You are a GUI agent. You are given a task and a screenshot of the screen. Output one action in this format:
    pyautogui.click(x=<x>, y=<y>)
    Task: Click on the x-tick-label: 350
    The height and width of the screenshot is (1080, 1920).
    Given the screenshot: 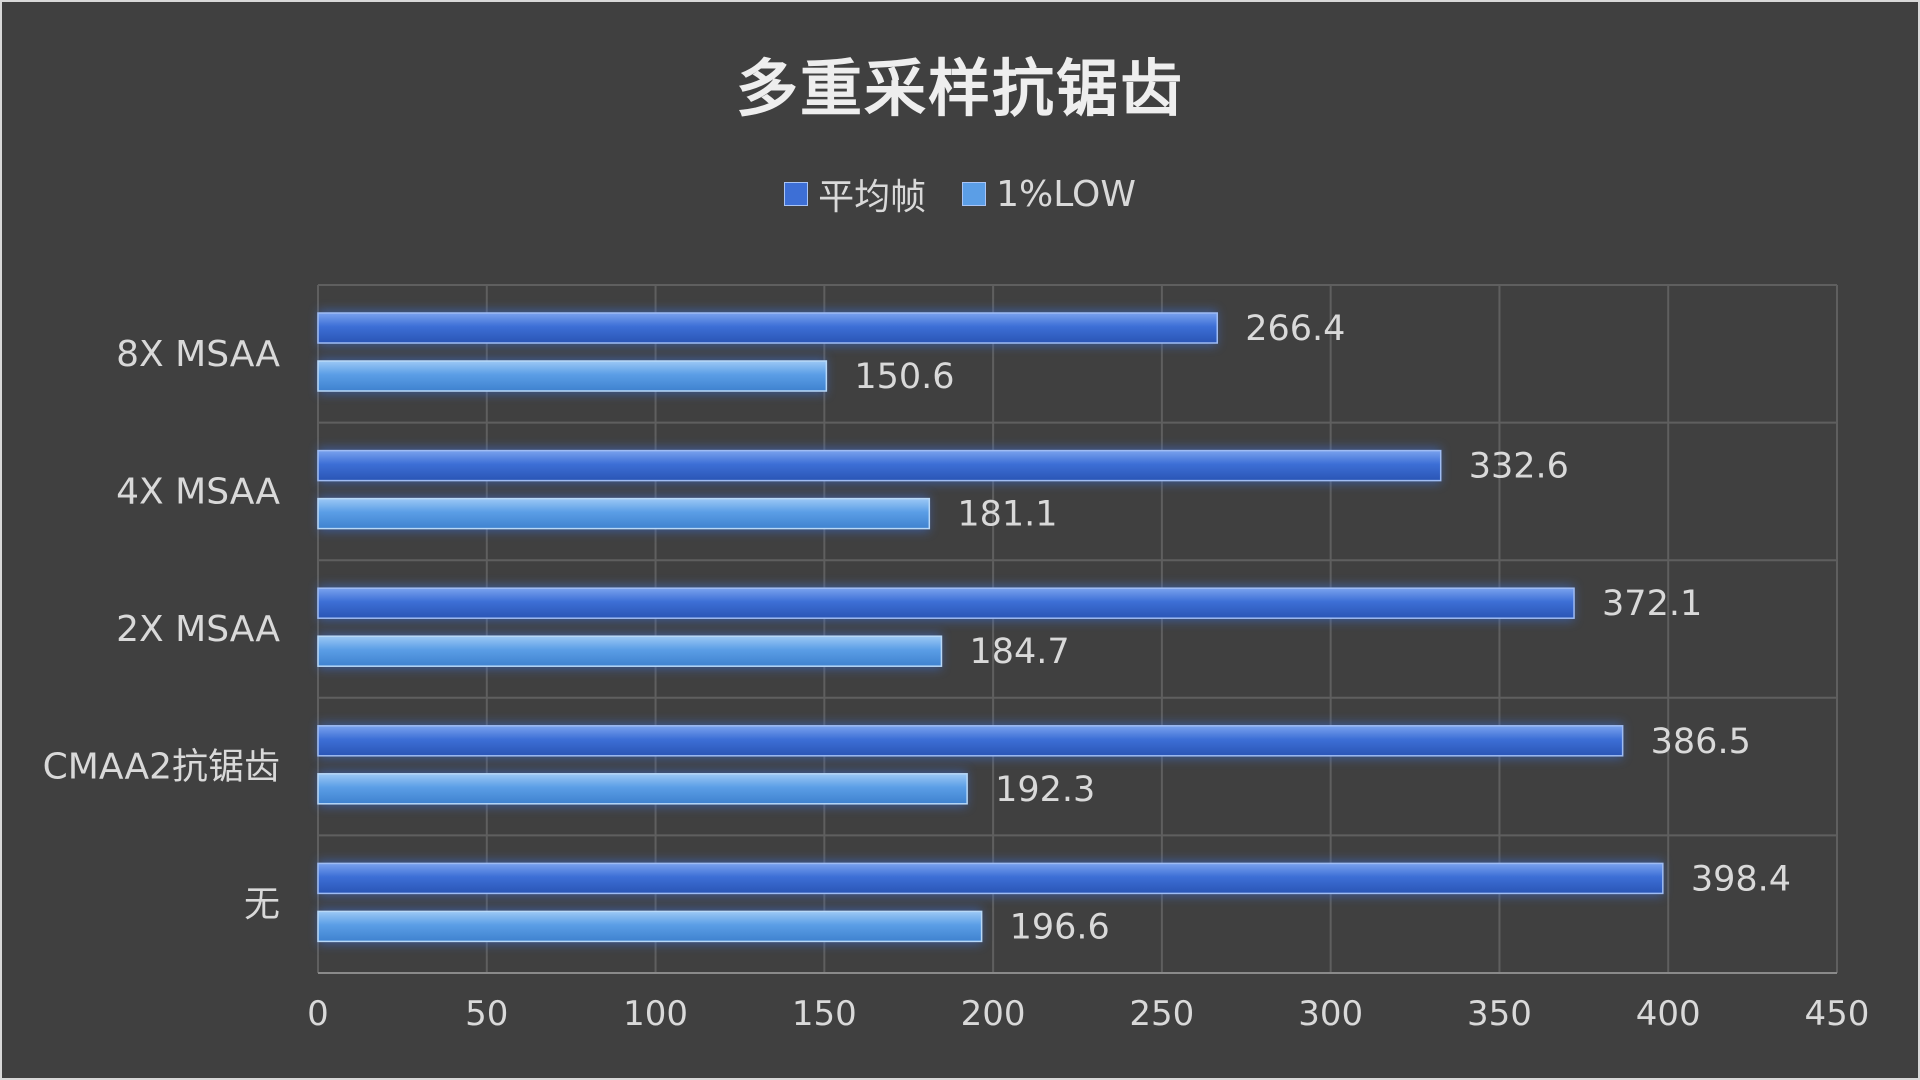 What is the action you would take?
    pyautogui.click(x=1499, y=1014)
    